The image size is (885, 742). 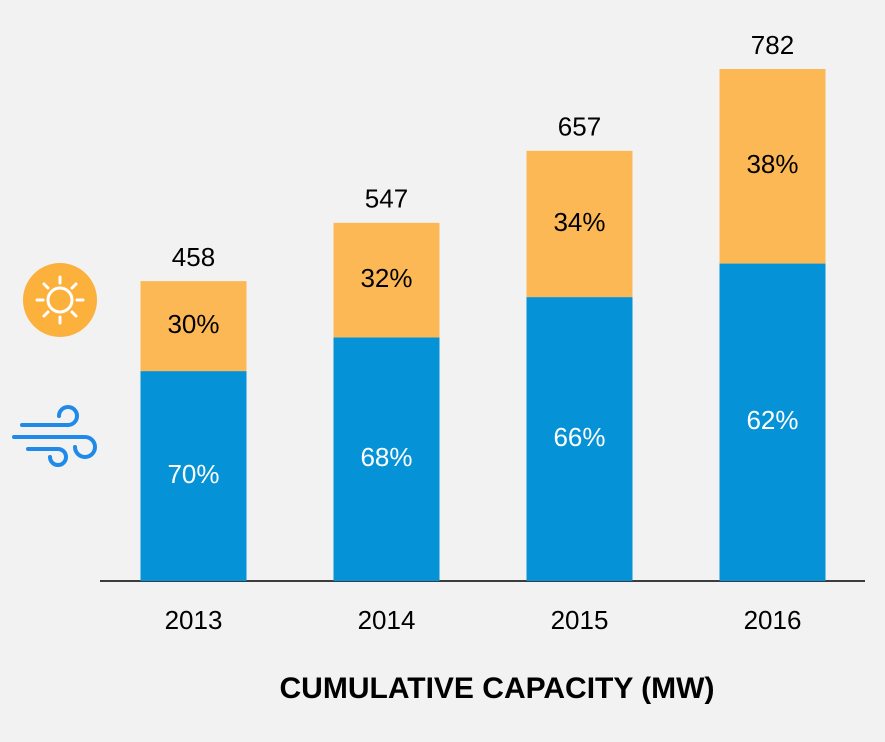 I want to click on value-label: 34%, so click(x=579, y=222).